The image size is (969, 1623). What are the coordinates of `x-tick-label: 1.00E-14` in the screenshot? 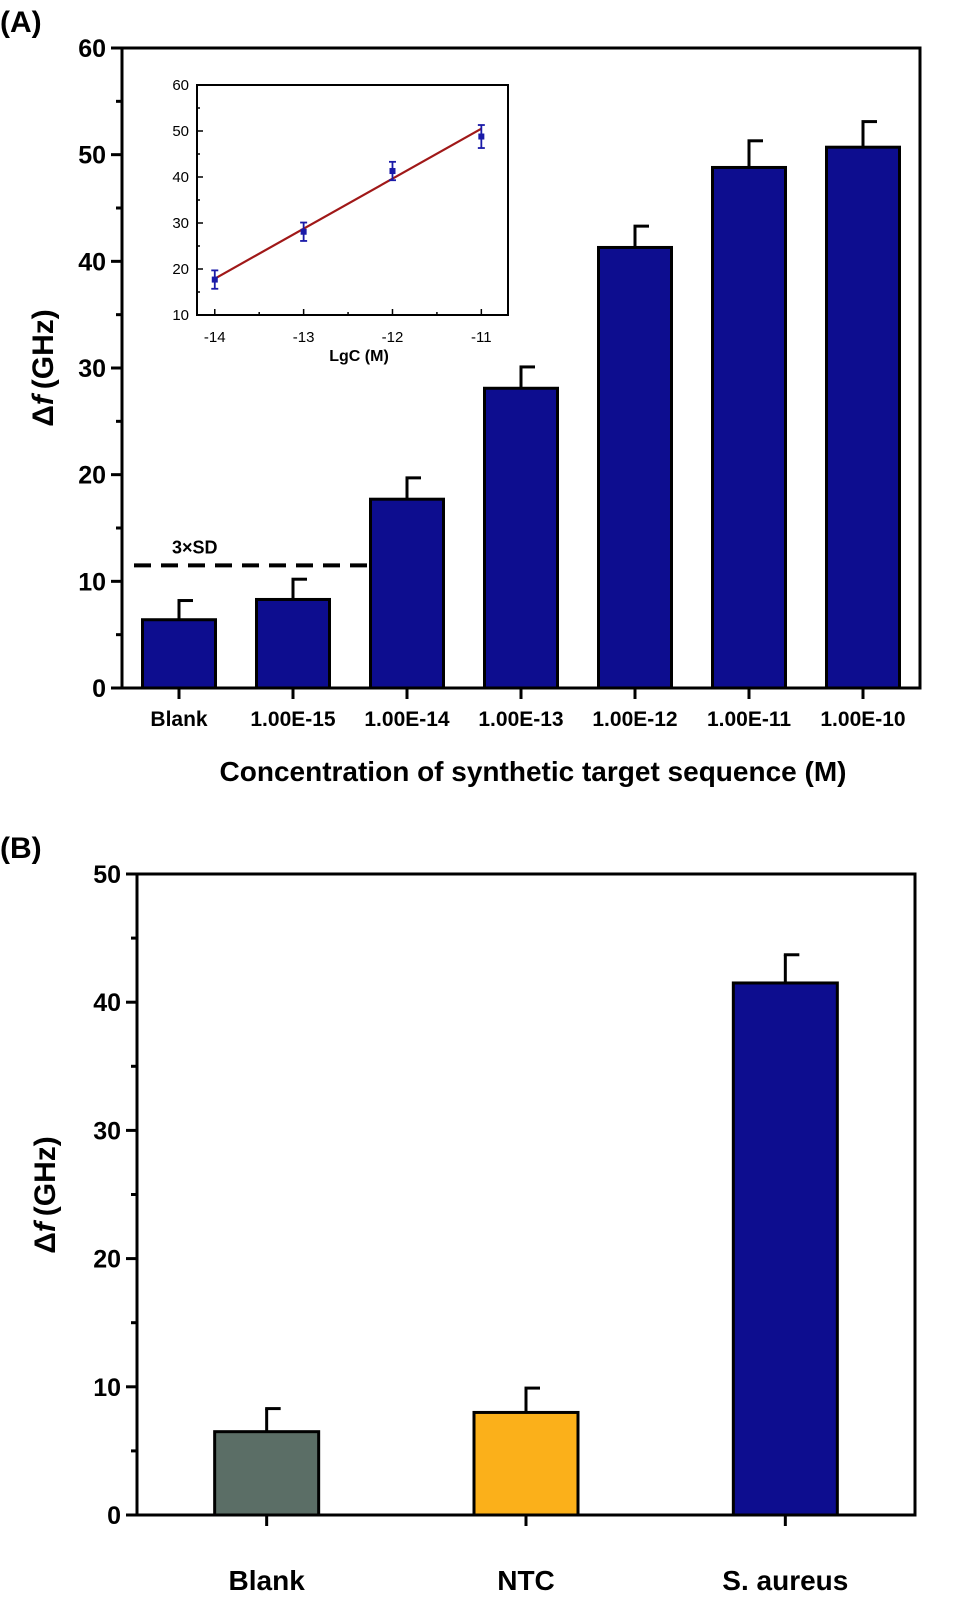 It's located at (407, 719).